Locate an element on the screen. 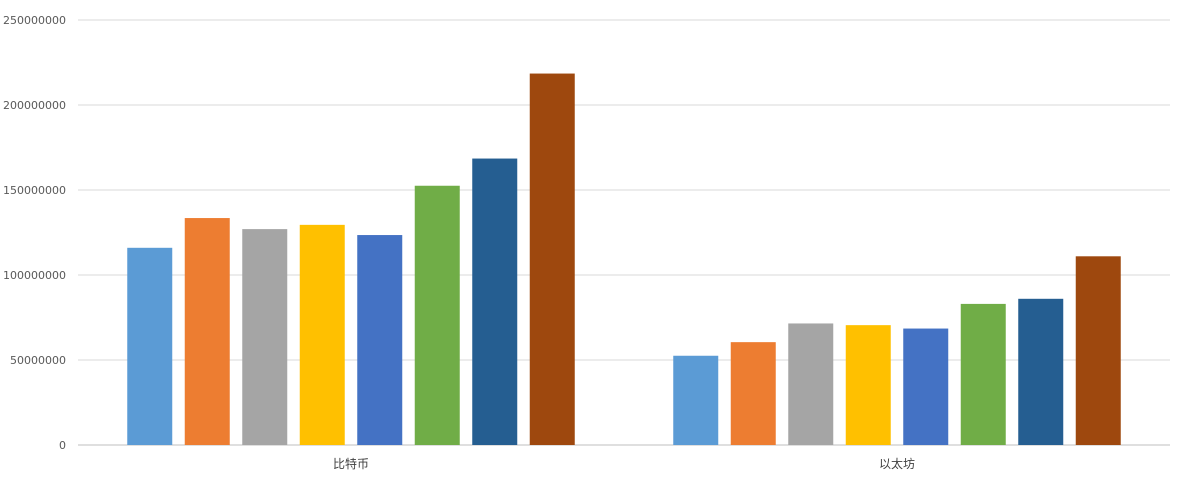 The width and height of the screenshot is (1187, 487). y-tick-label: 200000000 is located at coordinates (34, 105).